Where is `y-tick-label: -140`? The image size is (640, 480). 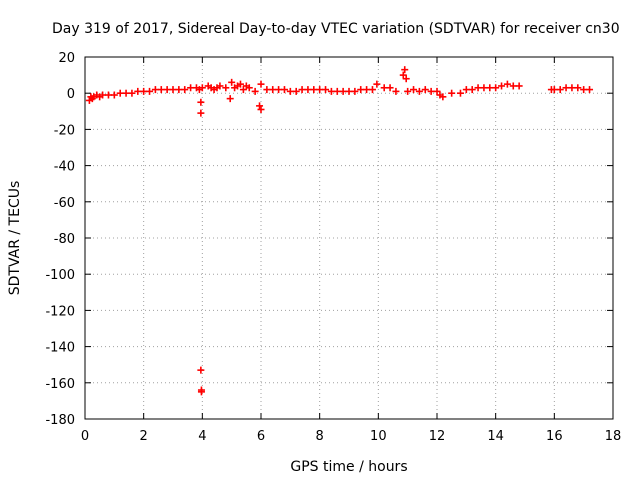
y-tick-label: -140 is located at coordinates (60, 348).